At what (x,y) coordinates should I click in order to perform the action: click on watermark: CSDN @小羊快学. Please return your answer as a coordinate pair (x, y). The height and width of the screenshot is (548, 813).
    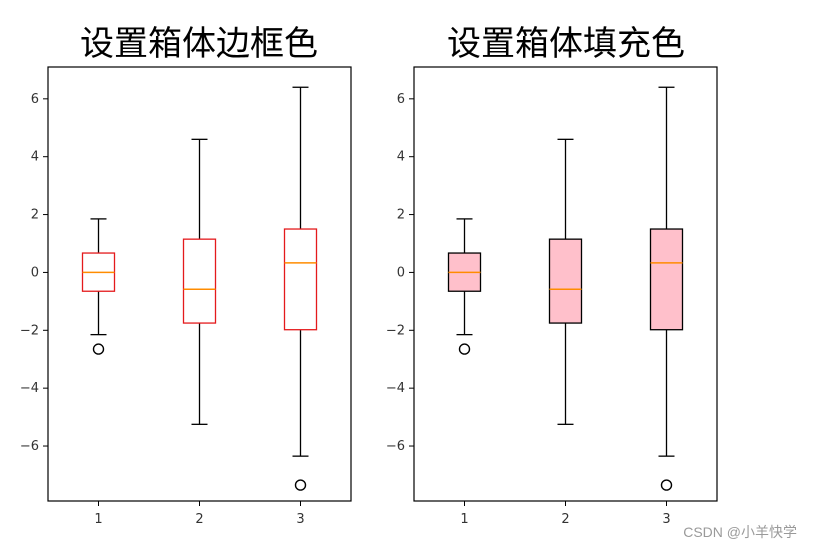
    Looking at the image, I should click on (740, 532).